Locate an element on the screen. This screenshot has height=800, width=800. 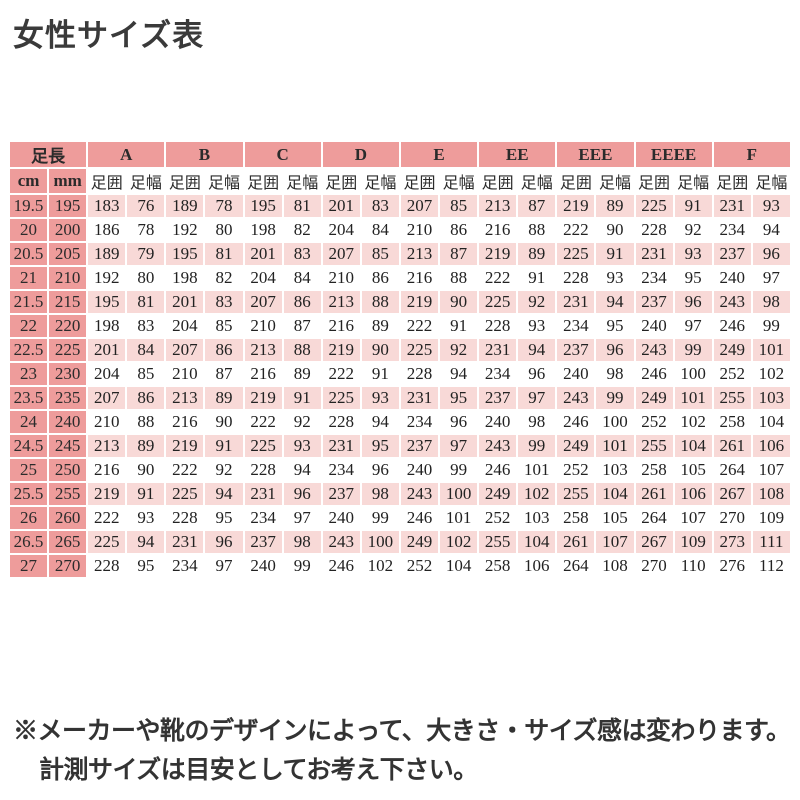
row-mm-cell: 195 is located at coordinates (68, 206).